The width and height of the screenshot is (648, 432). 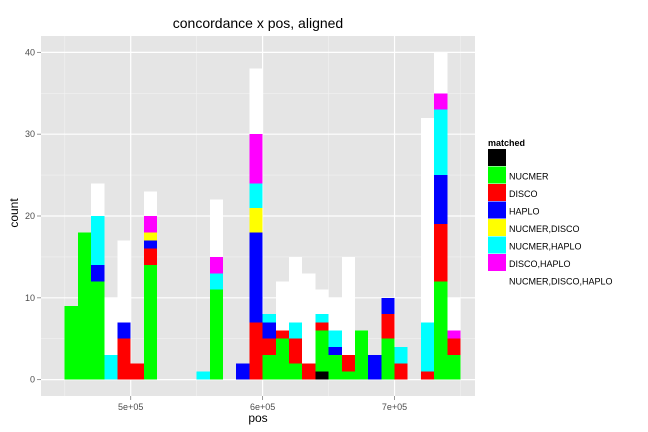 What do you see at coordinates (544, 229) in the screenshot?
I see `legend-label: NUCMER,DISCO` at bounding box center [544, 229].